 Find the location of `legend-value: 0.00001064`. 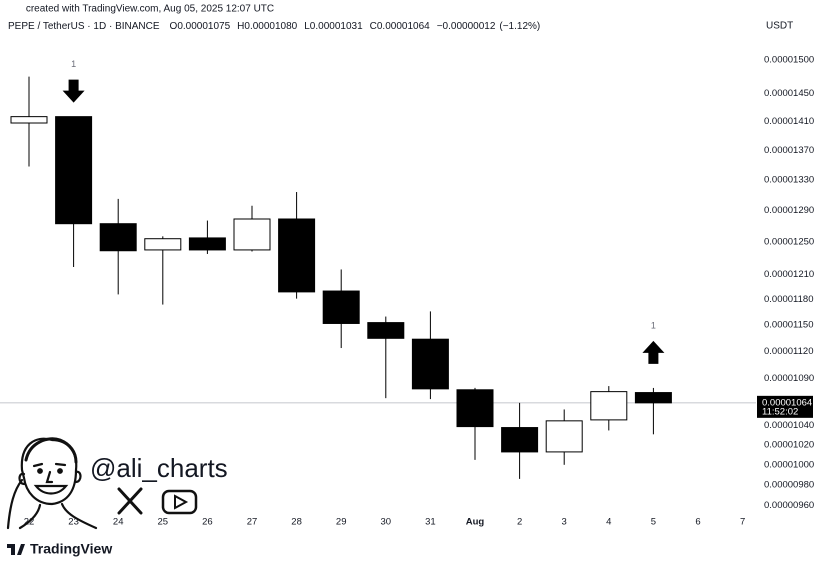

legend-value: 0.00001064 is located at coordinates (403, 26).